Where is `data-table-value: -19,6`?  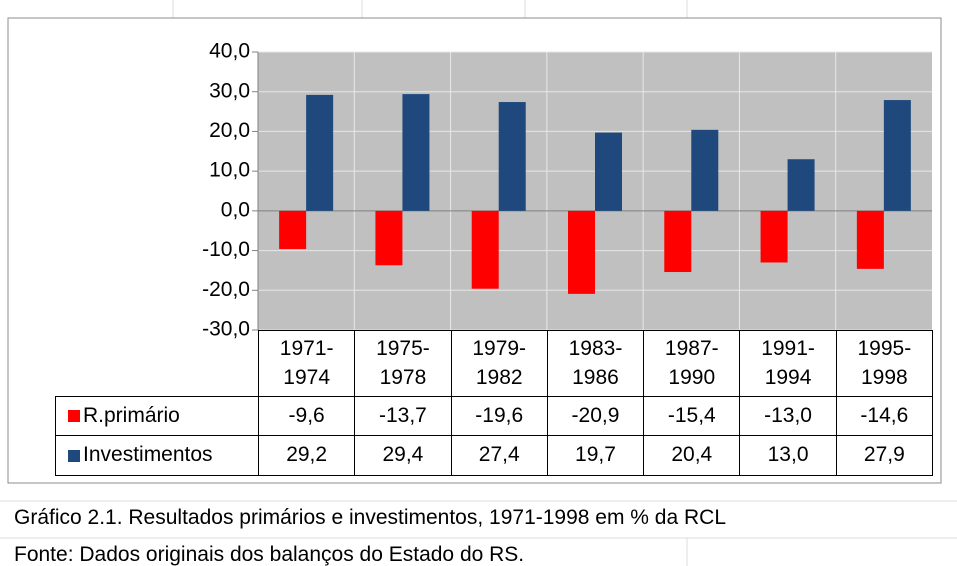
data-table-value: -19,6 is located at coordinates (499, 416).